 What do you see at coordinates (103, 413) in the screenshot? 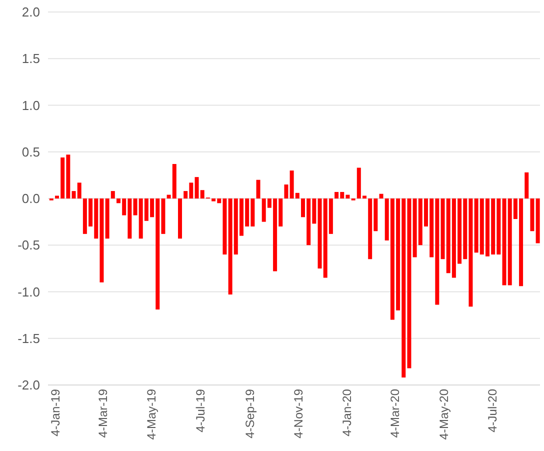
I see `x-tick-label: 4-Mar-19` at bounding box center [103, 413].